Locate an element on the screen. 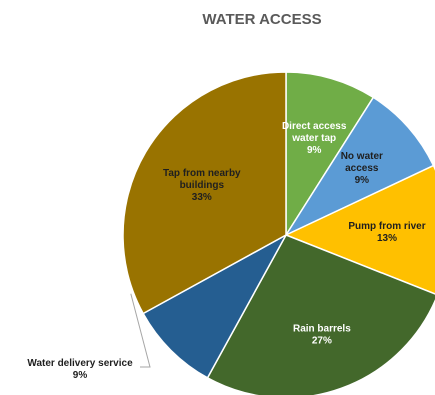  pie-slice-water-delivery-service is located at coordinates (215, 306).